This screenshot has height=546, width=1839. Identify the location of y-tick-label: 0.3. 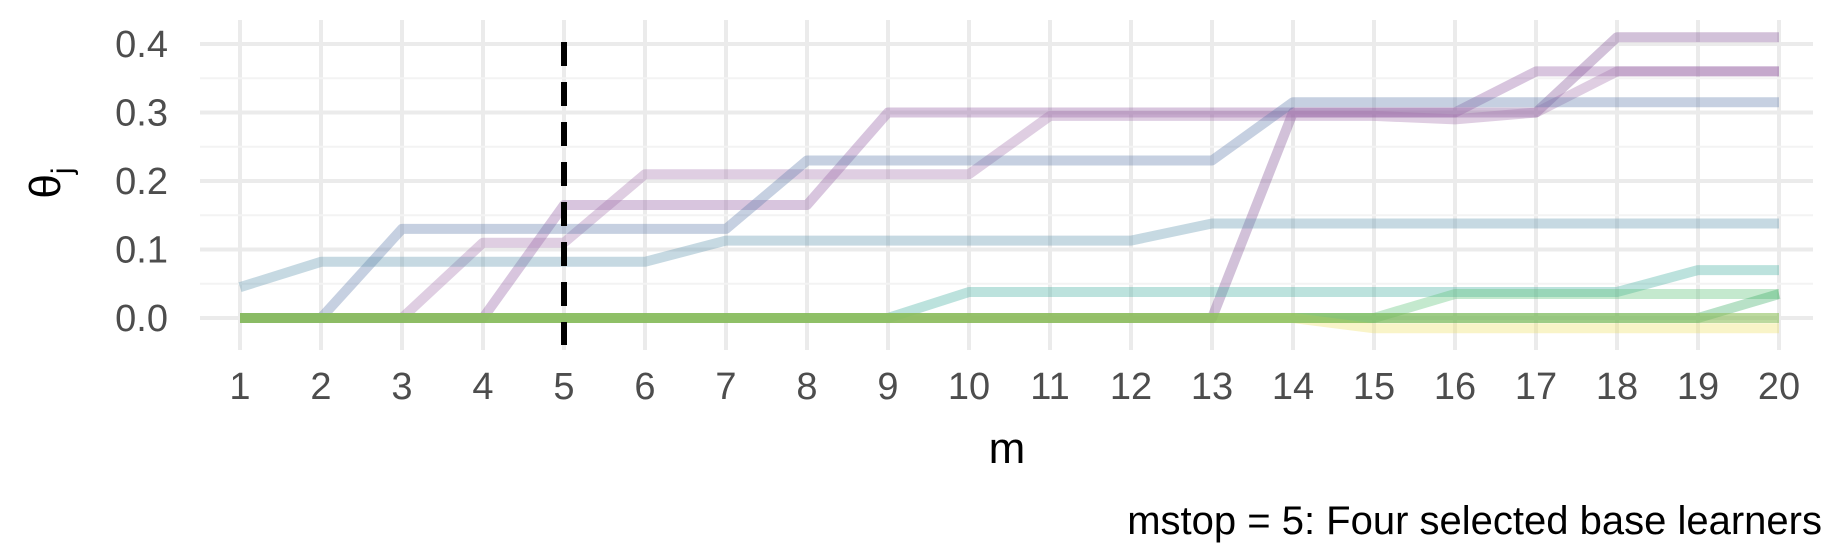
(141, 114).